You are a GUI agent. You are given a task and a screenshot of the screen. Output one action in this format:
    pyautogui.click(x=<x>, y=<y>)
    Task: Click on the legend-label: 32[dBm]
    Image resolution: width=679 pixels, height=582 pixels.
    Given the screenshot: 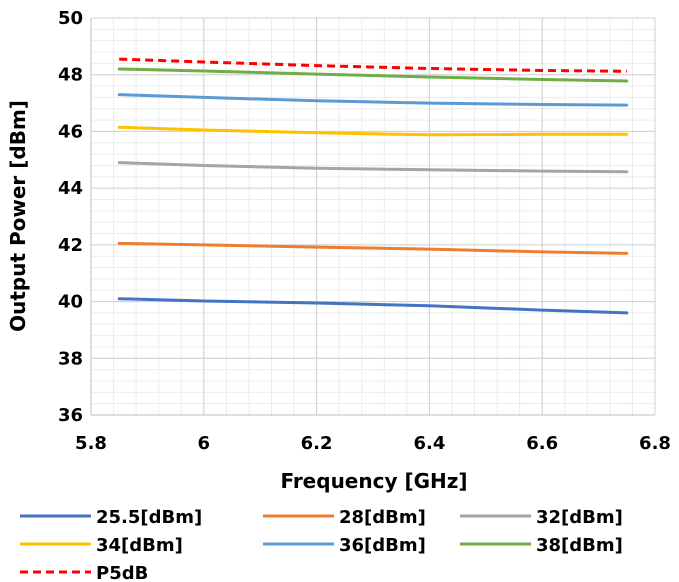 What is the action you would take?
    pyautogui.click(x=579, y=517)
    